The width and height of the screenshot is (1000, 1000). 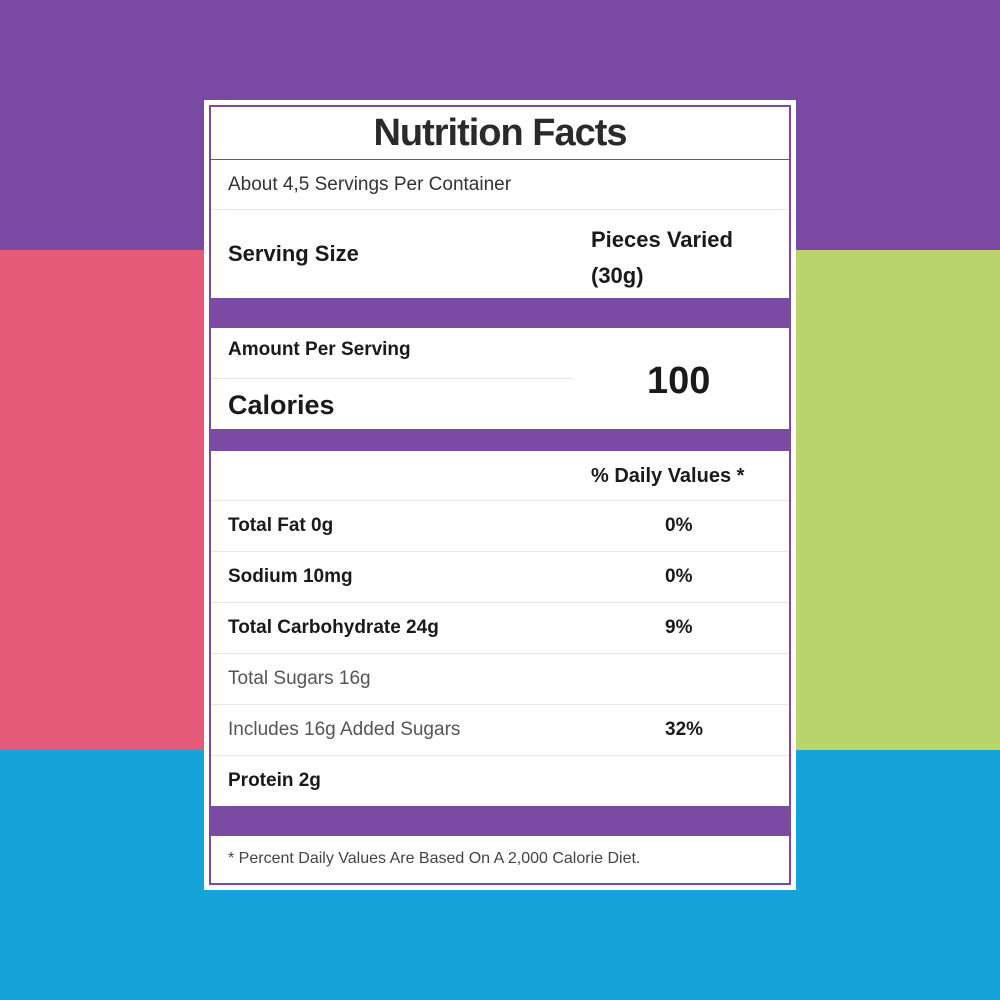 I want to click on serving-size-label: Serving Size, so click(x=293, y=253).